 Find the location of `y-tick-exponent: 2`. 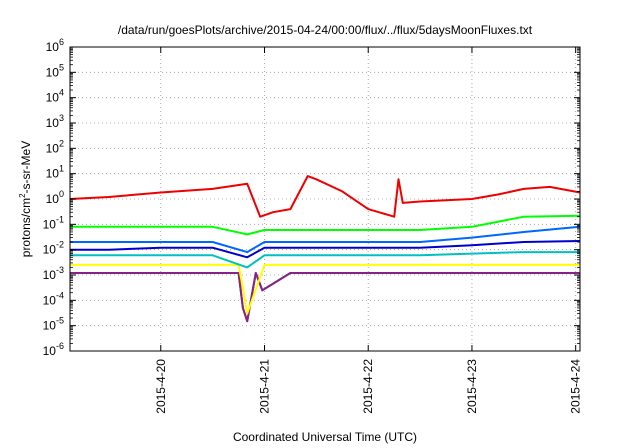

y-tick-exponent: 2 is located at coordinates (61, 143).